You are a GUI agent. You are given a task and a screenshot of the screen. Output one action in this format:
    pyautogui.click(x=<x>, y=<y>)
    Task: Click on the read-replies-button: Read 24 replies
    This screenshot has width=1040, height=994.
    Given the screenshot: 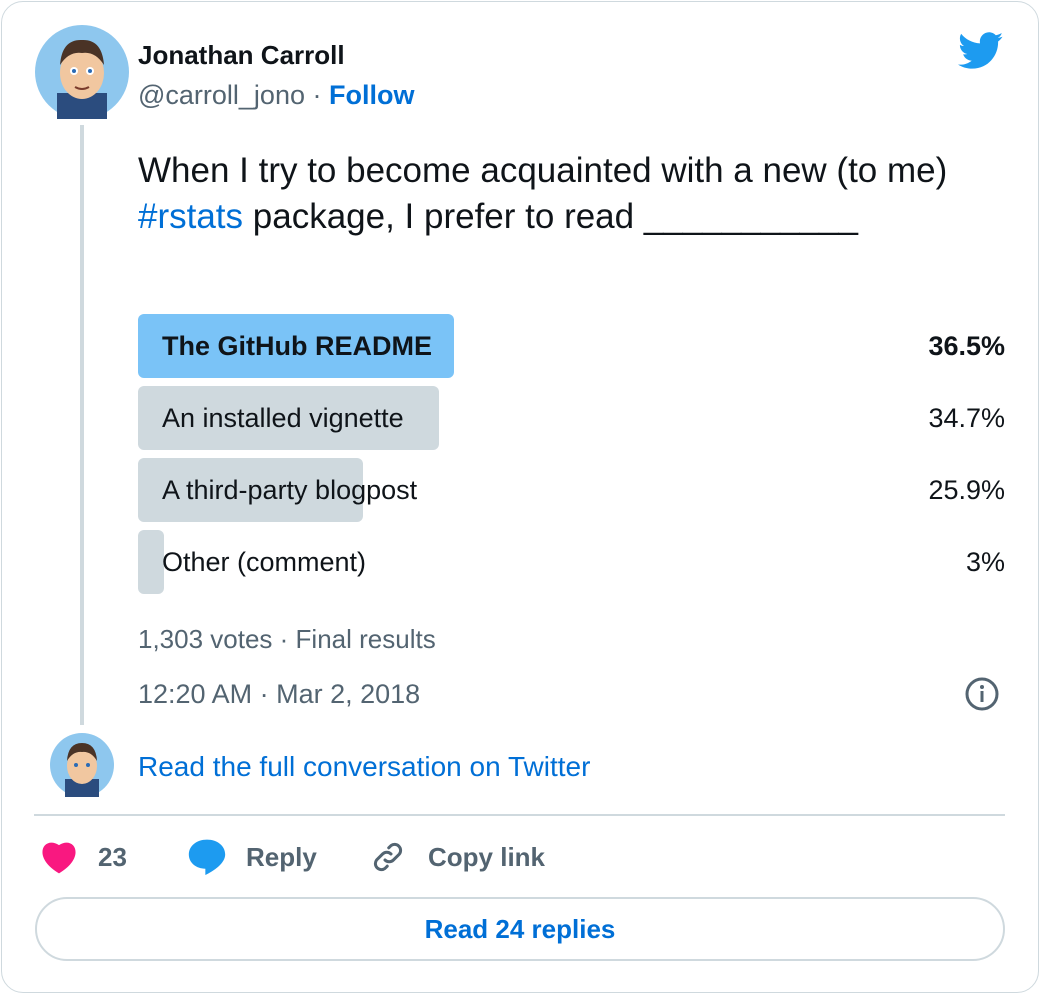 What is the action you would take?
    pyautogui.click(x=520, y=929)
    